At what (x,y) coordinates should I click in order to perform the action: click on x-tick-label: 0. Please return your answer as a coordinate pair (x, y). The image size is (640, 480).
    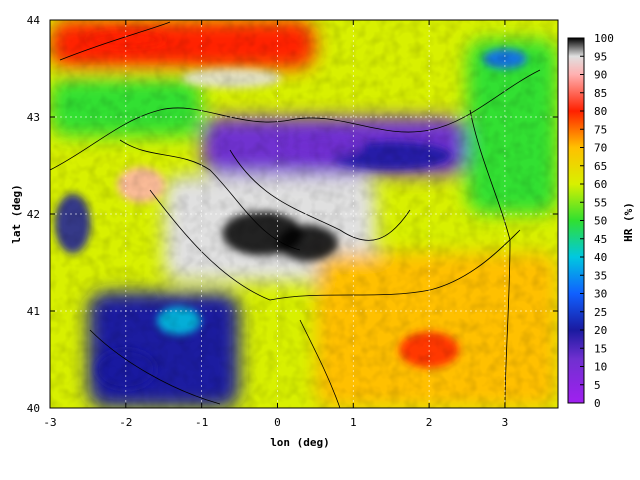
    Looking at the image, I should click on (277, 422).